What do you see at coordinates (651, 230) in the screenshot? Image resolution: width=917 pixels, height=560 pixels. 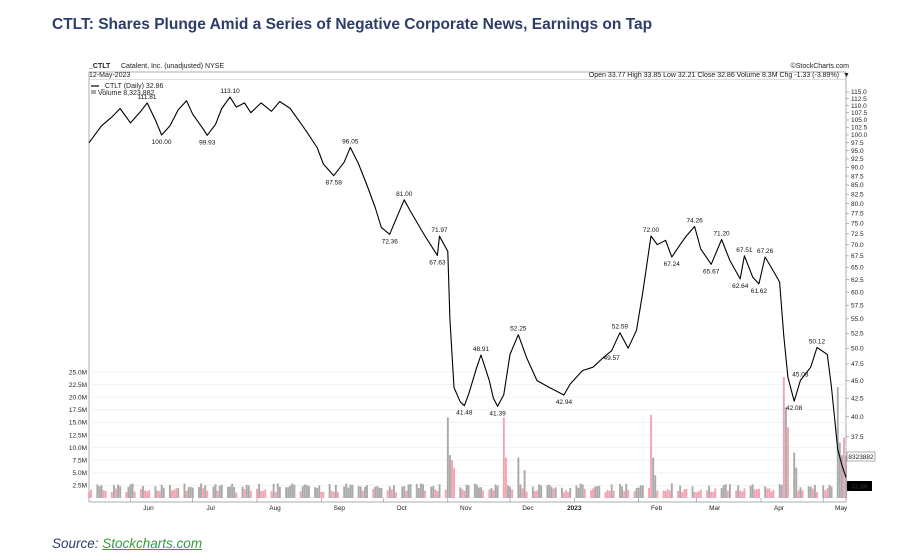 I see `price-annotation: 72.00` at bounding box center [651, 230].